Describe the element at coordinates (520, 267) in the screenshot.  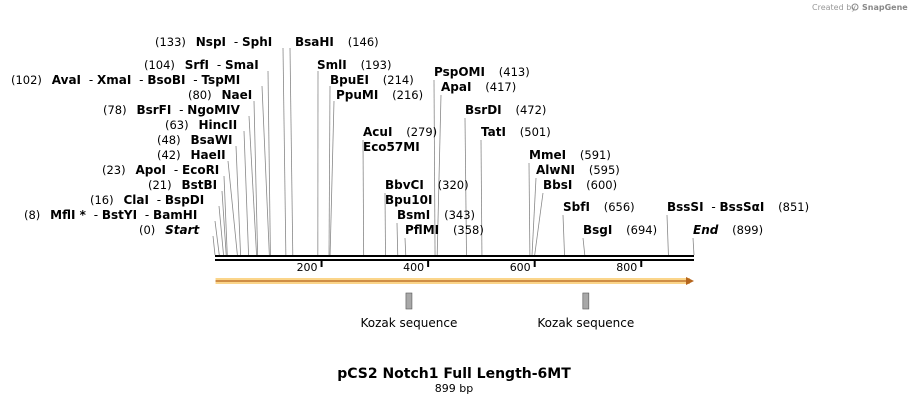
I see `axis-tick-label: 600` at that location.